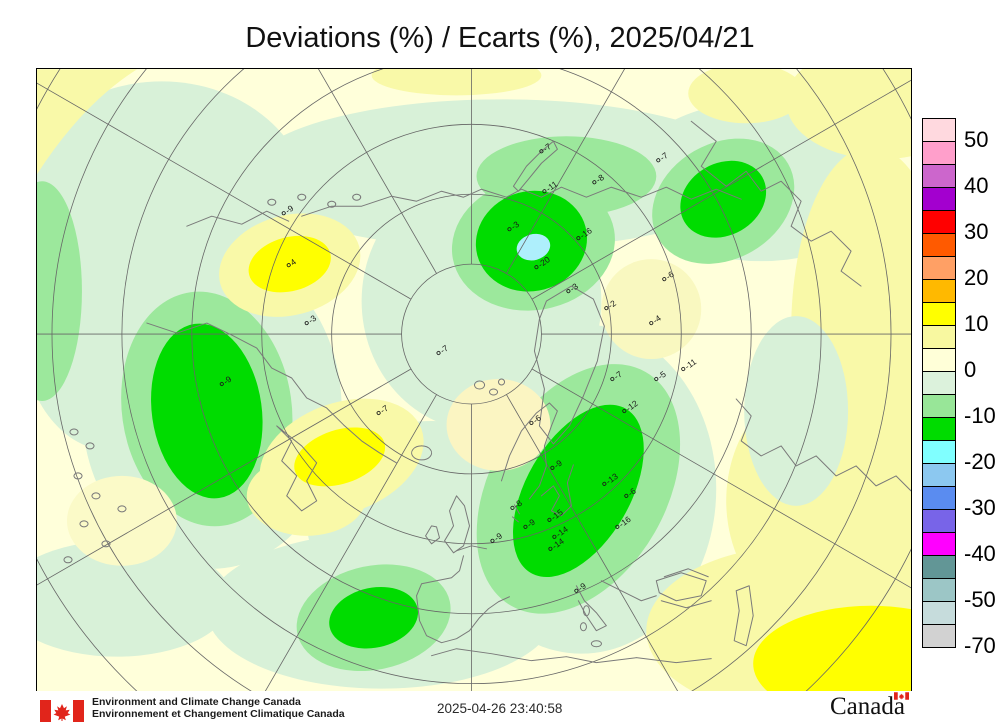 The image size is (1000, 726). I want to click on svg-text: 4, so click(293, 261).